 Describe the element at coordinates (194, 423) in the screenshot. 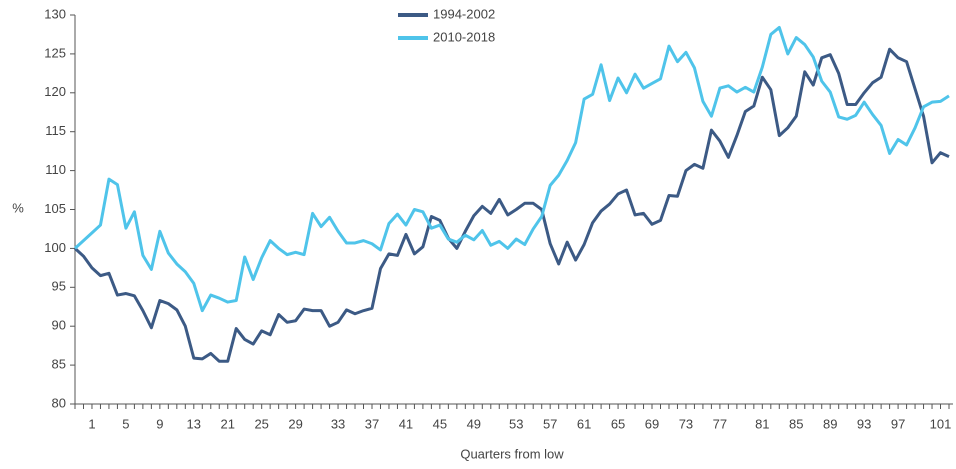

I see `x-tick-label: 13` at that location.